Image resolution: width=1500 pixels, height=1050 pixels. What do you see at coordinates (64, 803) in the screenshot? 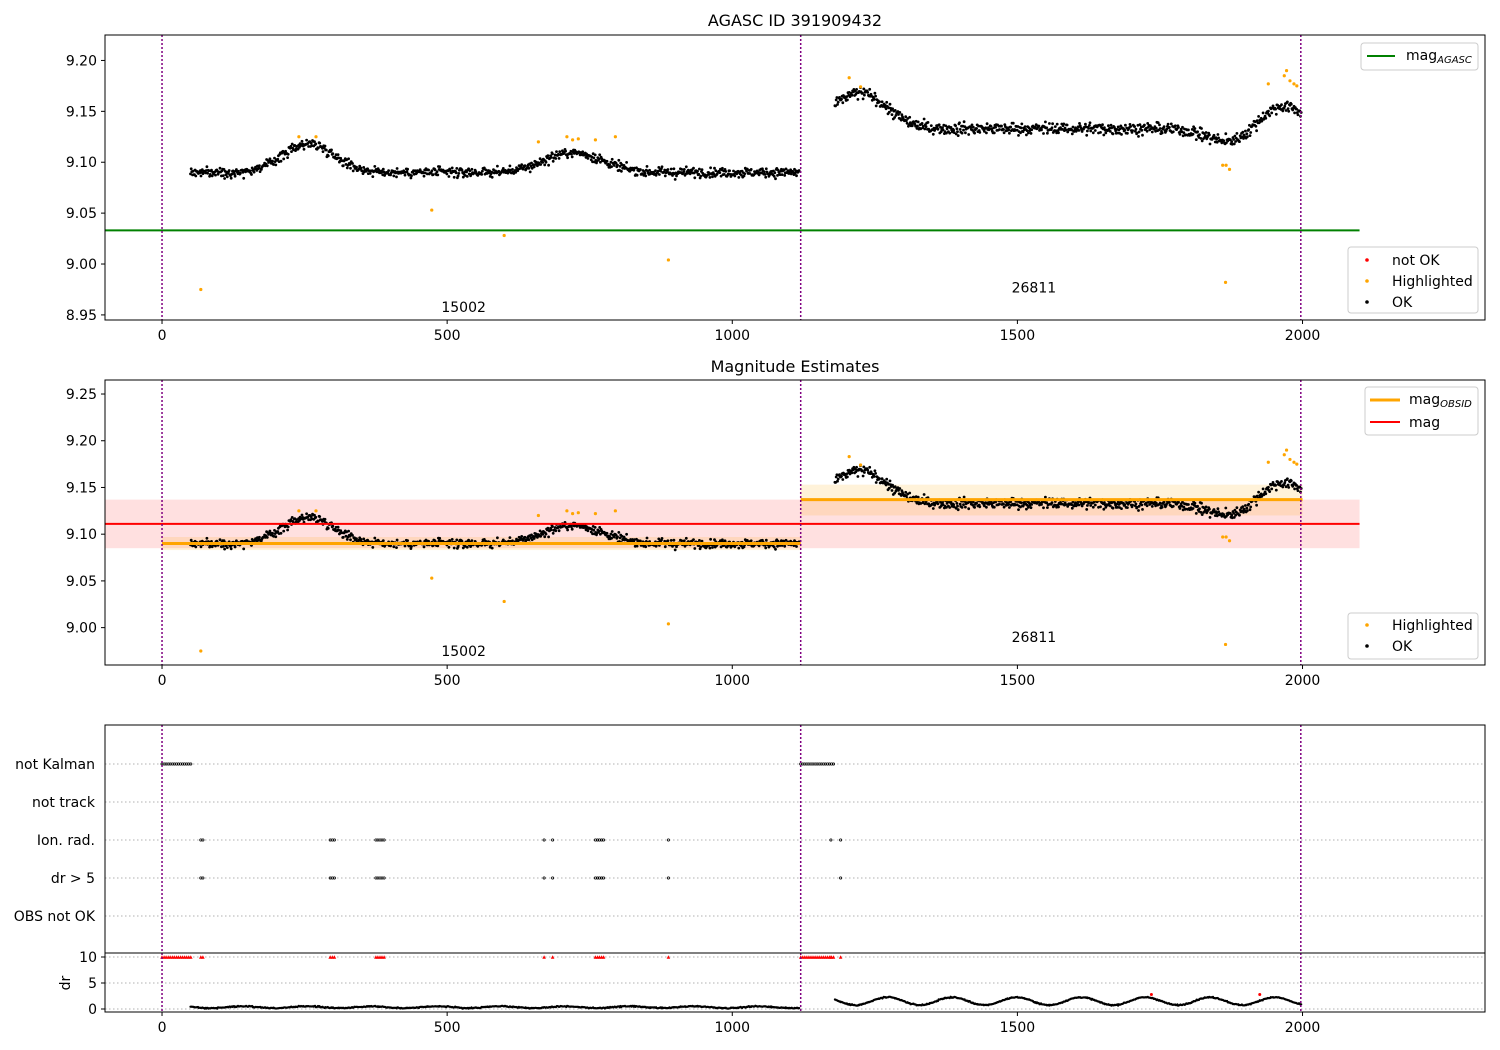
I see `flag-row-label: not track` at bounding box center [64, 803].